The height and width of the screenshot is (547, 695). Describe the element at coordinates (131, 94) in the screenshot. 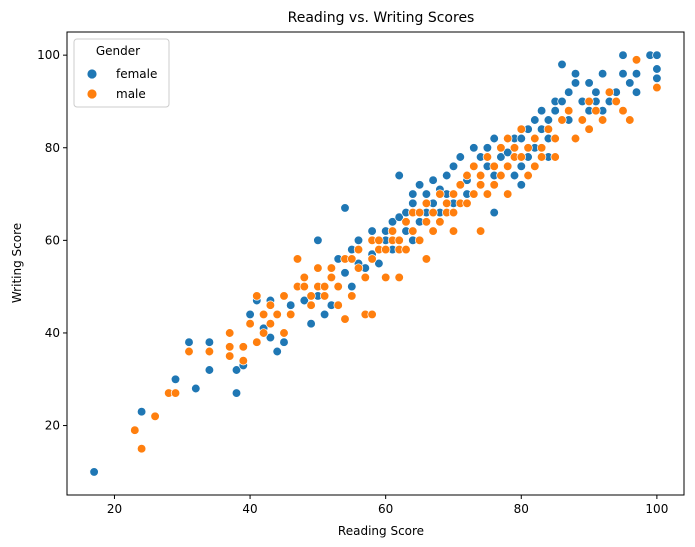

I see `legend-label-male: male` at that location.